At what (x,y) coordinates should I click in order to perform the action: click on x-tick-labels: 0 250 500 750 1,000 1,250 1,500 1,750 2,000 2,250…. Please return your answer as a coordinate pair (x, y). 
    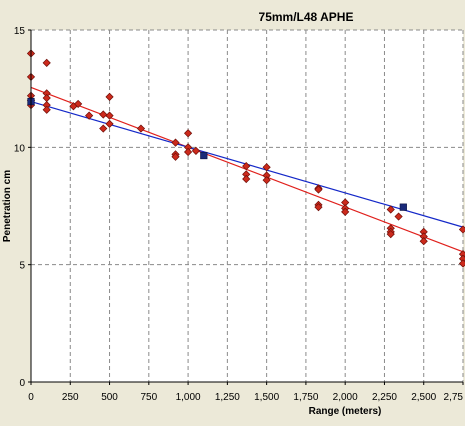
    Looking at the image, I should click on (246, 392).